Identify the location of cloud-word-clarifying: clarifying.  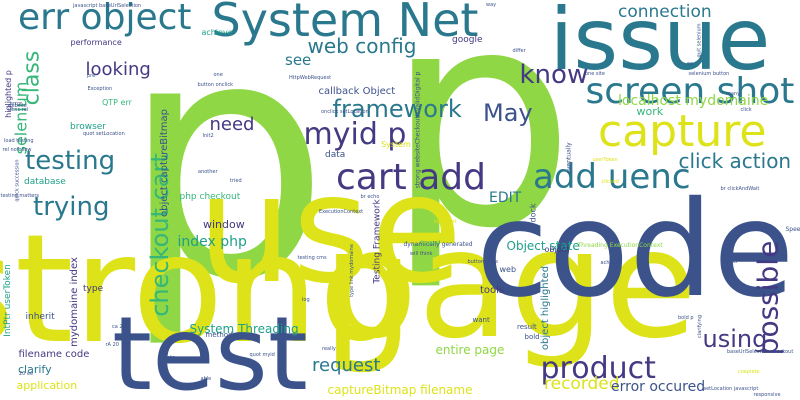
(699, 326).